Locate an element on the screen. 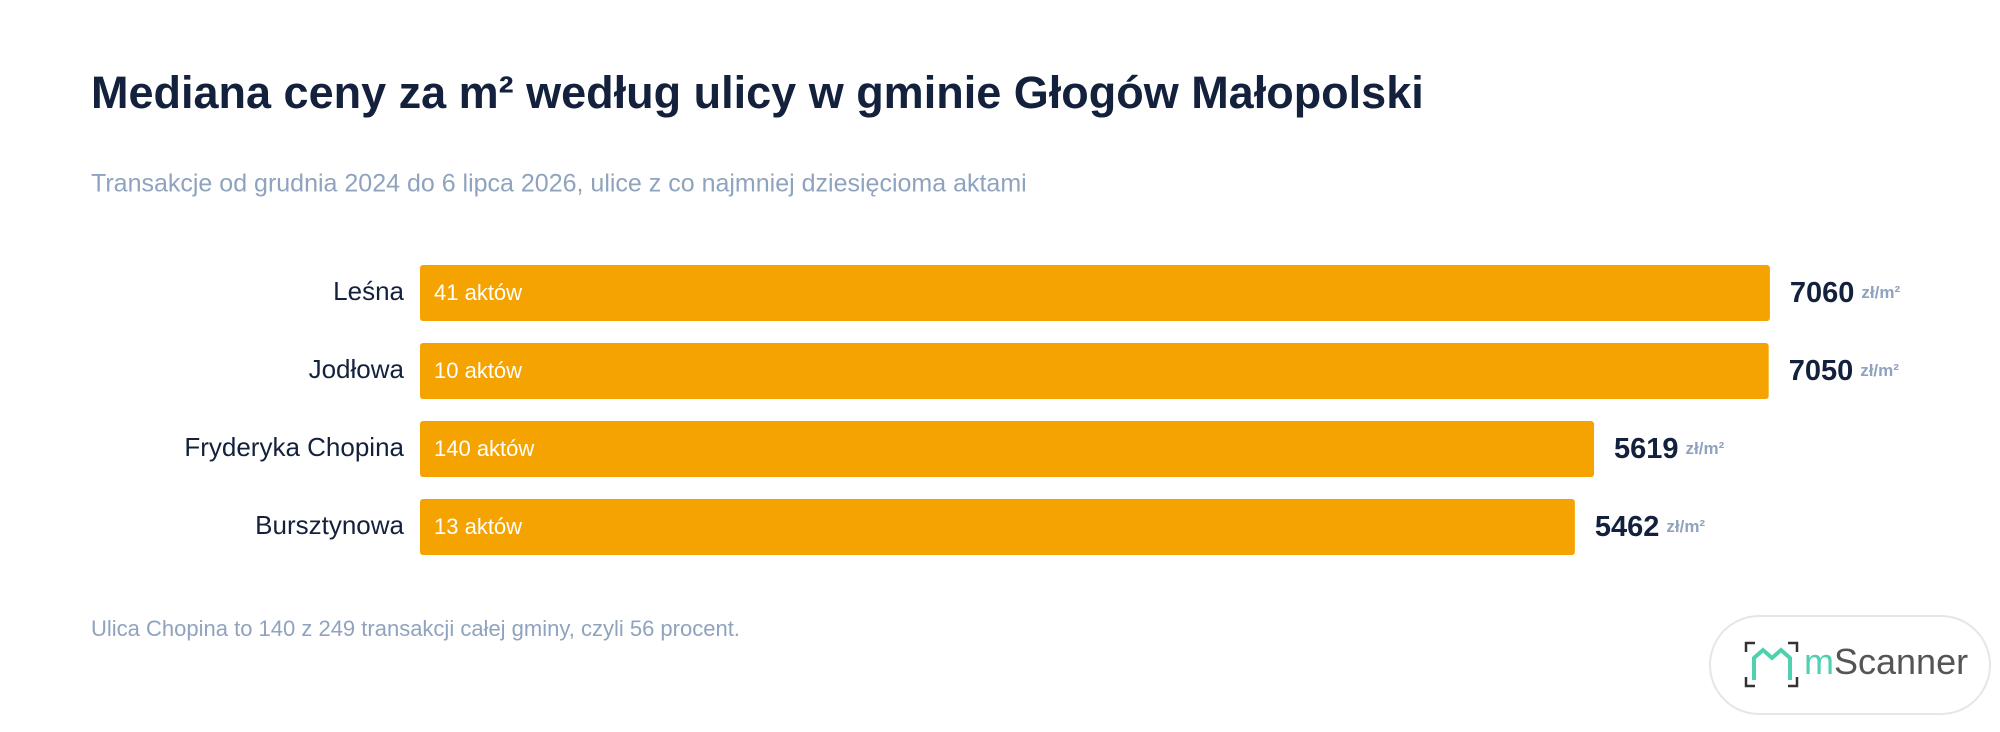  value-number: 5619 is located at coordinates (1646, 449).